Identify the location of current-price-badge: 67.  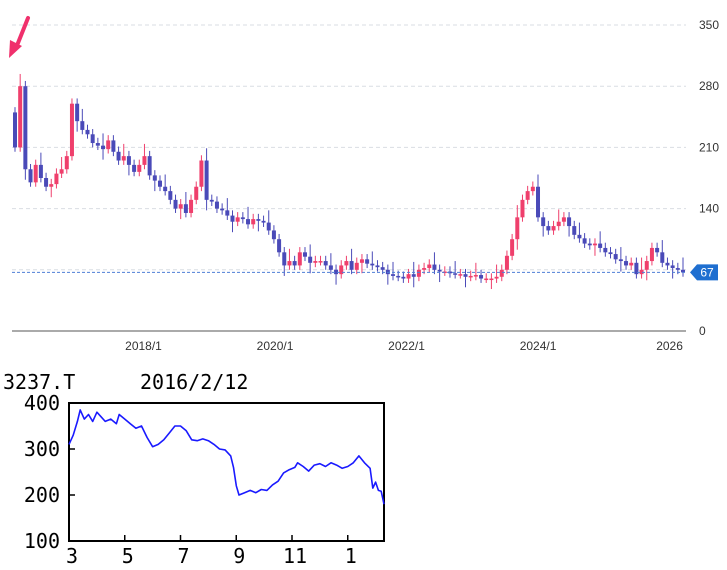
(704, 272).